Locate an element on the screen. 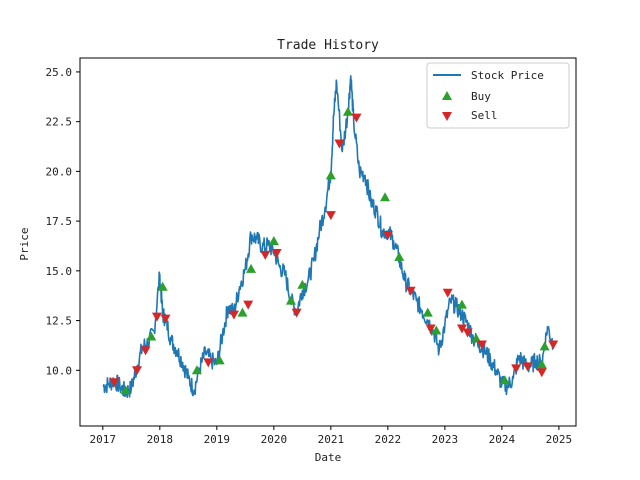 This screenshot has width=640, height=480. legend-box is located at coordinates (498, 95).